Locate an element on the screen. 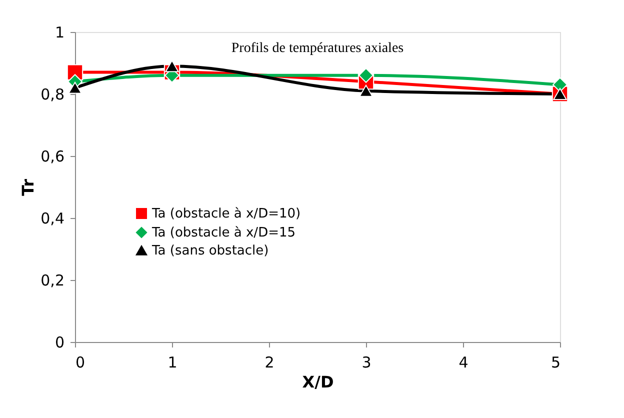 The height and width of the screenshot is (418, 624). y-tick-label: 0,8 is located at coordinates (52, 95).